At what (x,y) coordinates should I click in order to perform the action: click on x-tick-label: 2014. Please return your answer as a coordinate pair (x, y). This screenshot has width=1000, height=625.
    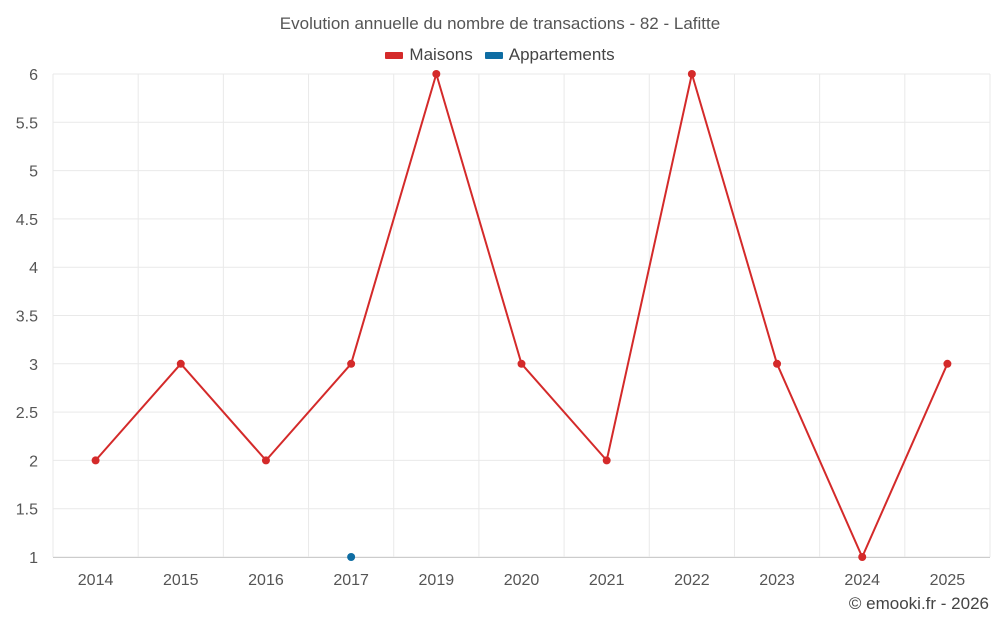
    Looking at the image, I should click on (96, 580).